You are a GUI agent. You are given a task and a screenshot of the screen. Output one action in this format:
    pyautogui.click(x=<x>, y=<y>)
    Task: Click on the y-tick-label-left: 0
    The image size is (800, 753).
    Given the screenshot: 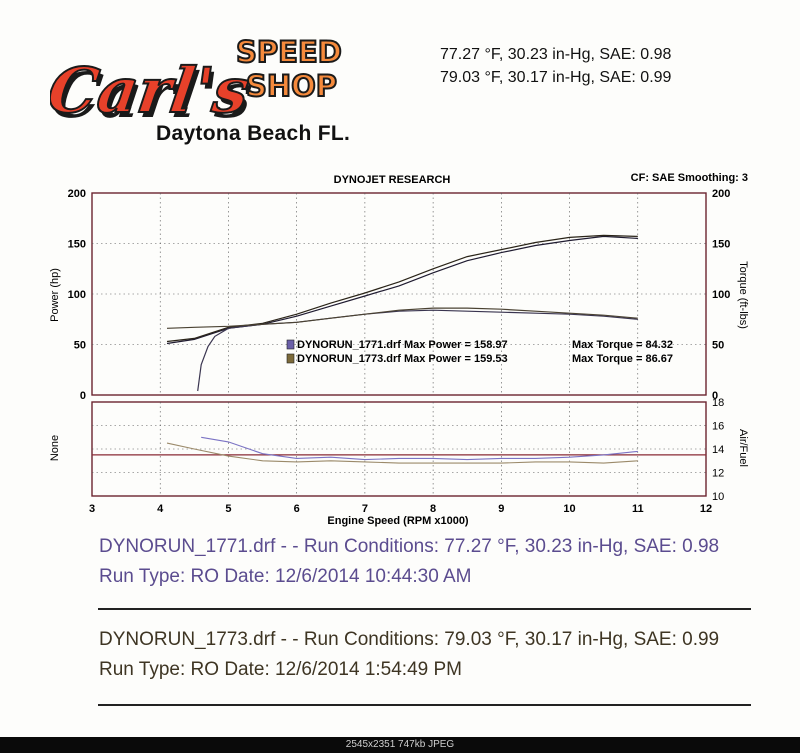 What is the action you would take?
    pyautogui.click(x=83, y=396)
    